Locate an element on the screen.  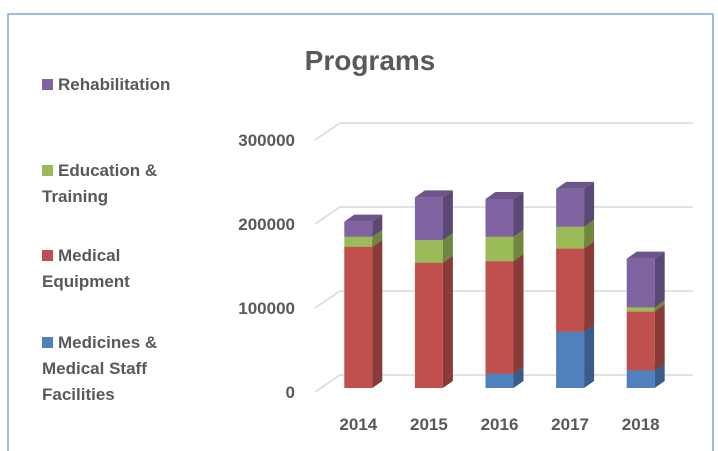
x-tick-label: 2015 is located at coordinates (429, 424).